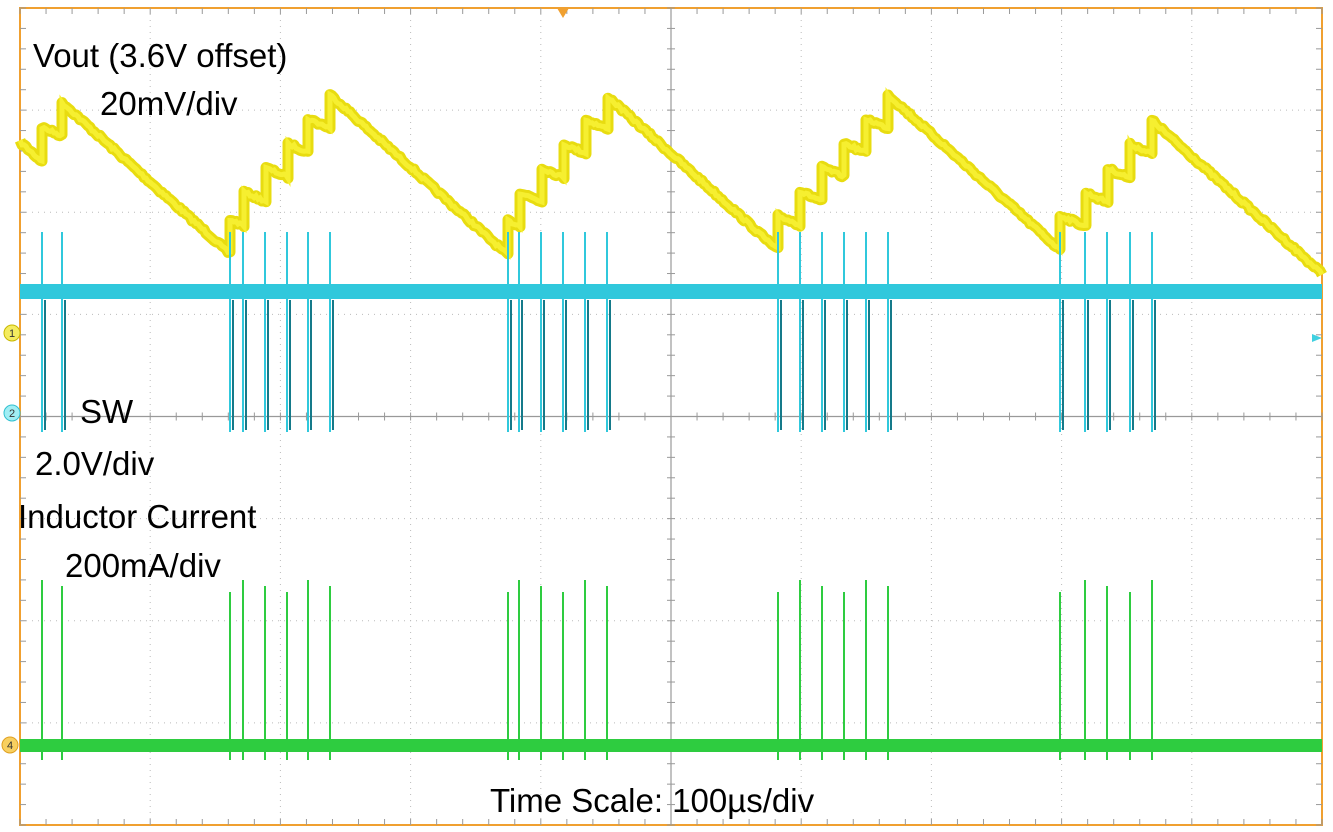  What do you see at coordinates (671, 291) in the screenshot?
I see `sw-baseline` at bounding box center [671, 291].